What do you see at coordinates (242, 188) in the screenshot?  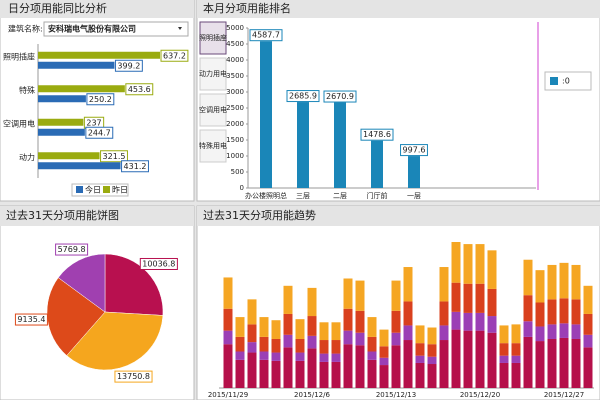 I see `y-tick-label: 0` at bounding box center [242, 188].